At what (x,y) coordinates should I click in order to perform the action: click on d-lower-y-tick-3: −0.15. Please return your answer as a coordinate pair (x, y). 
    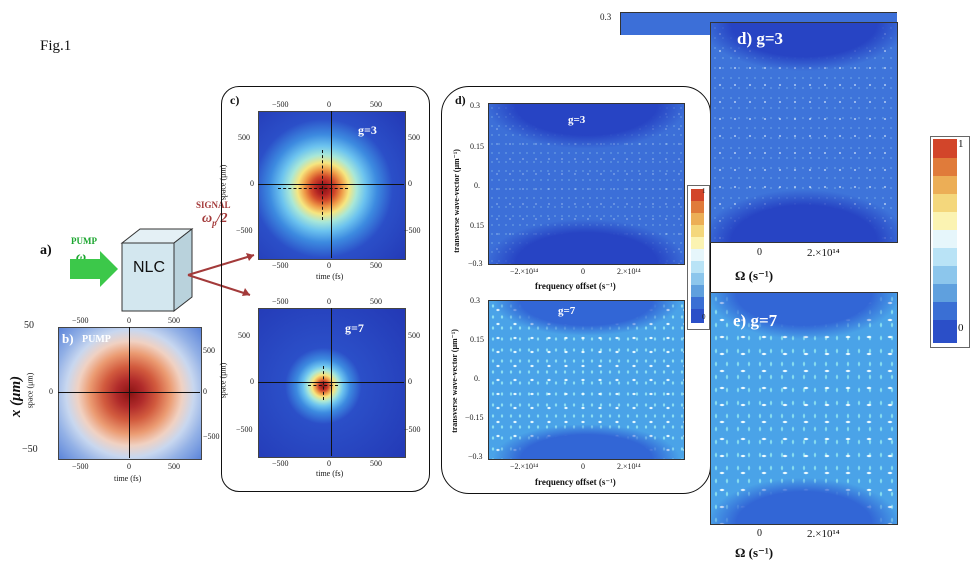
    Looking at the image, I should click on (474, 417).